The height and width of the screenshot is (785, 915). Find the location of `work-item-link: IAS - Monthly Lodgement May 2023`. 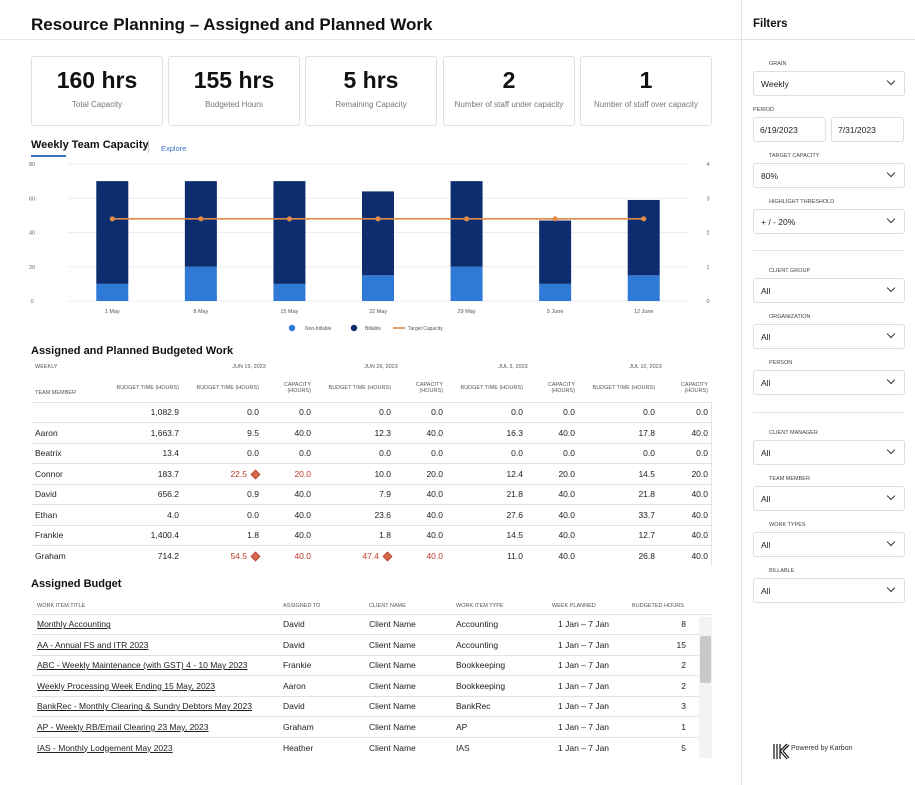

work-item-link: IAS - Monthly Lodgement May 2023 is located at coordinates (105, 747).